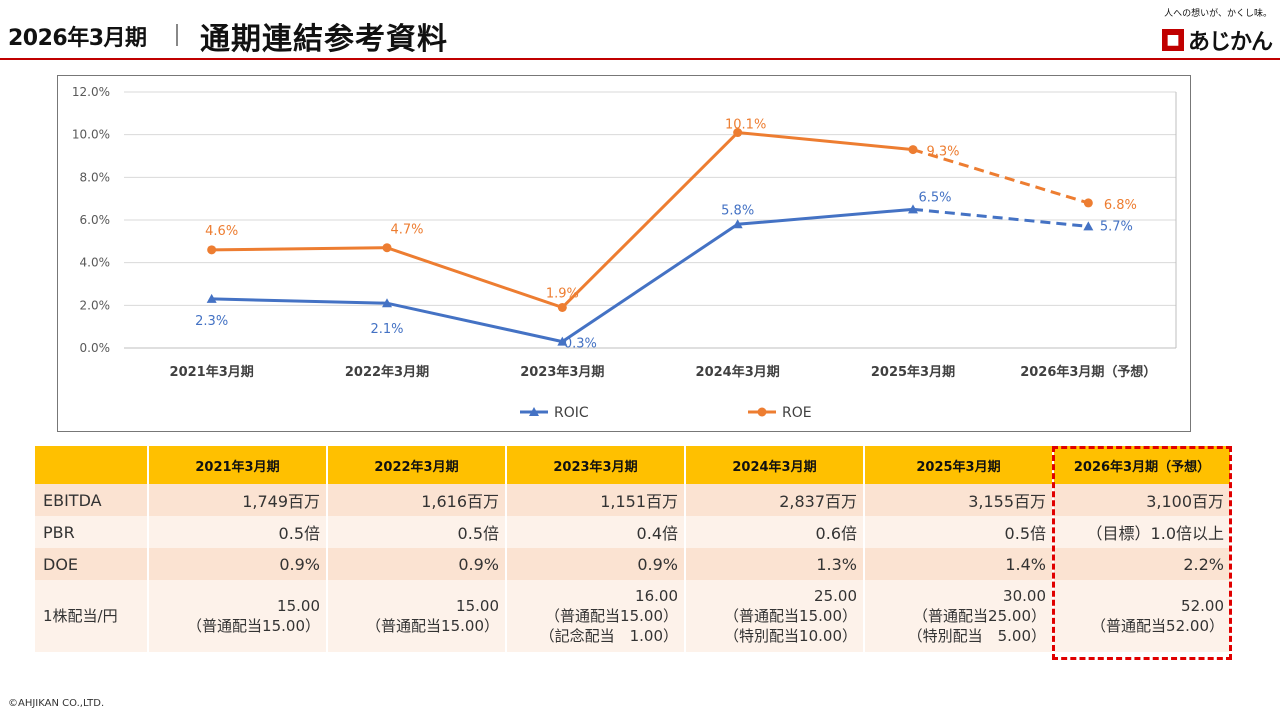  I want to click on legend-label: ROIC, so click(571, 413).